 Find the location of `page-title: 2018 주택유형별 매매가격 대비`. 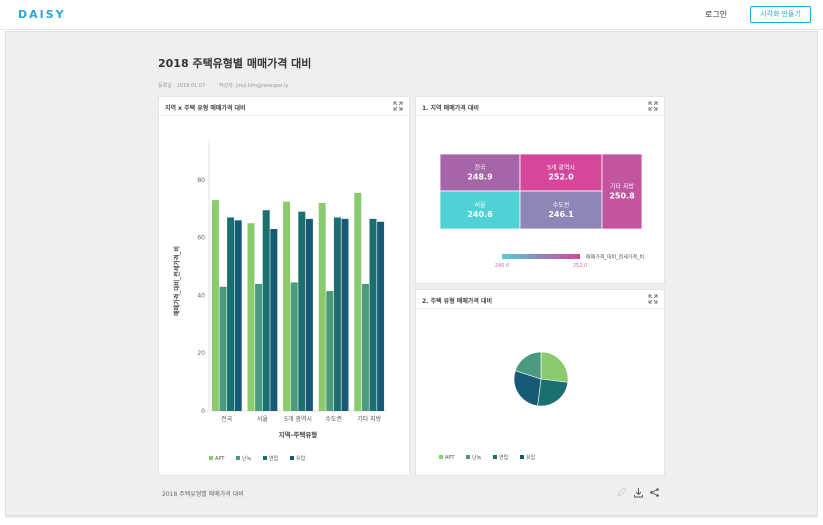

page-title: 2018 주택유형별 매매가격 대비 is located at coordinates (235, 63).